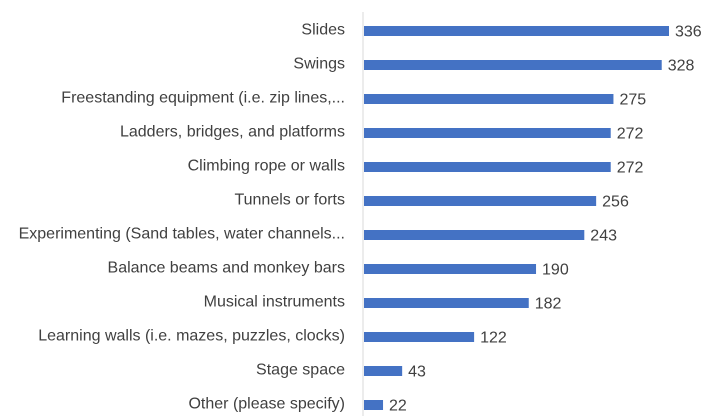  Describe the element at coordinates (398, 406) in the screenshot. I see `value-label: 22` at that location.